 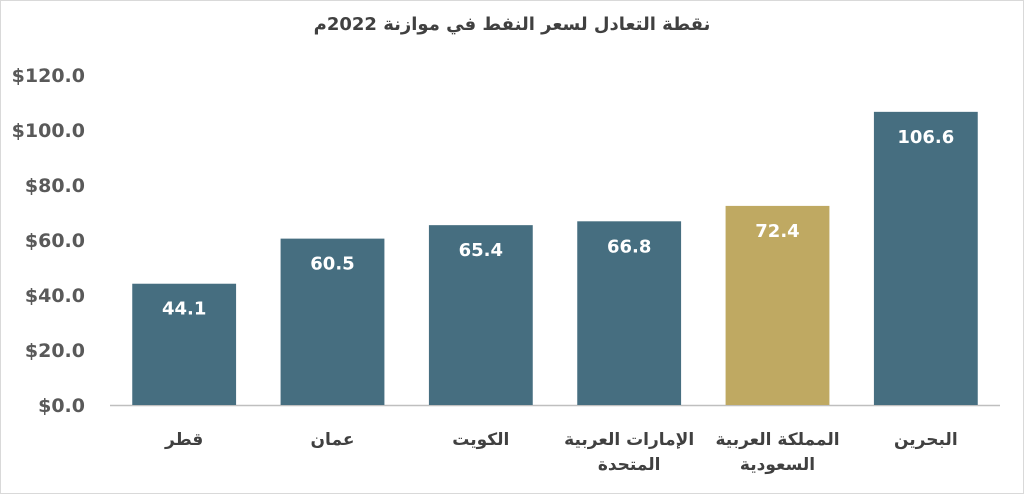 I want to click on data-label: 106.6, so click(x=925, y=137).